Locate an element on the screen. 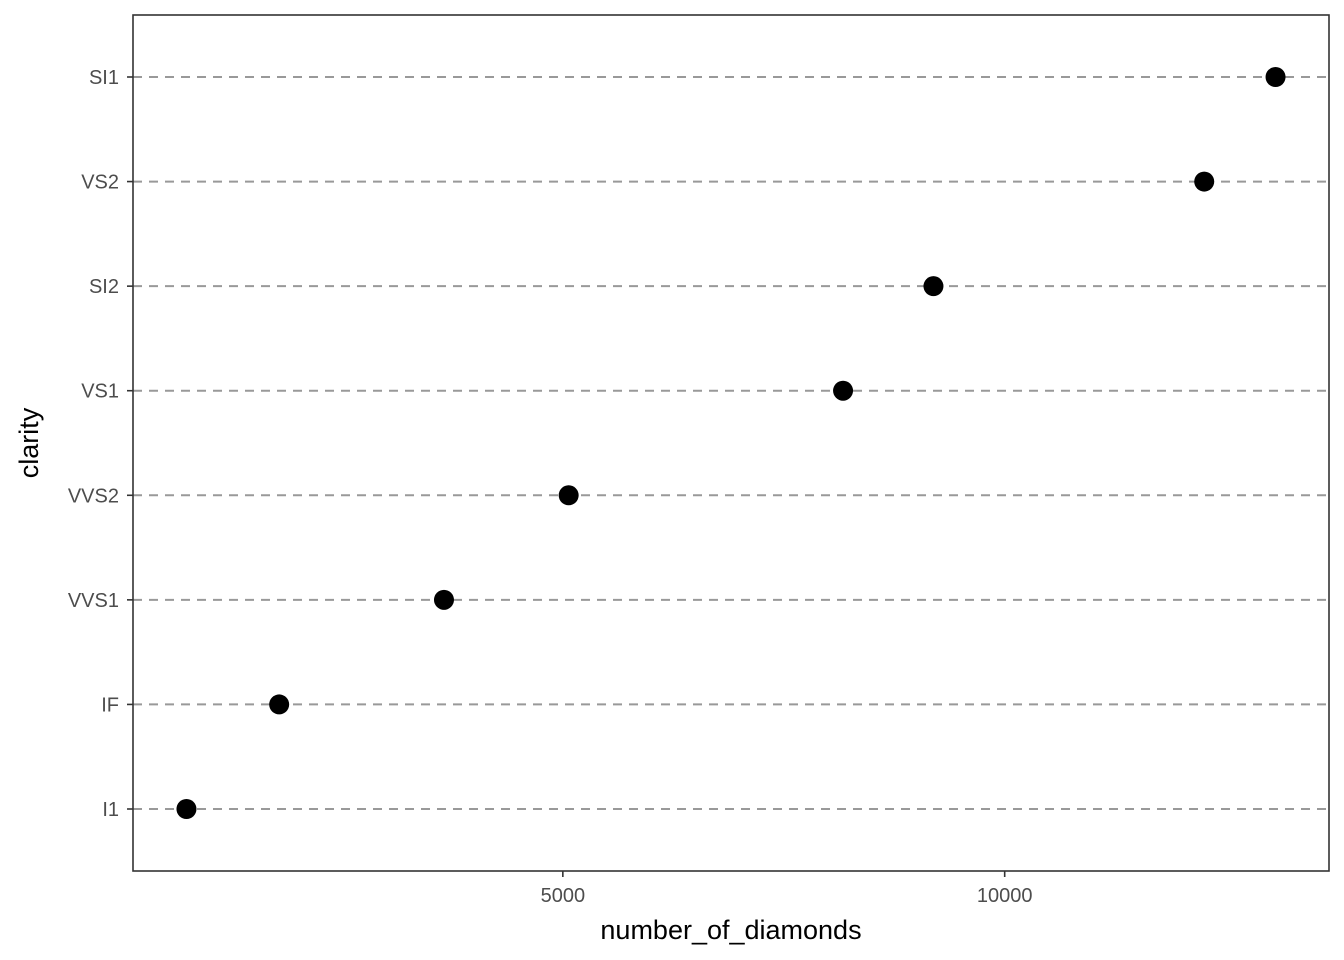 The image size is (1344, 960). y-tick-label-si2: SI2 is located at coordinates (104, 287).